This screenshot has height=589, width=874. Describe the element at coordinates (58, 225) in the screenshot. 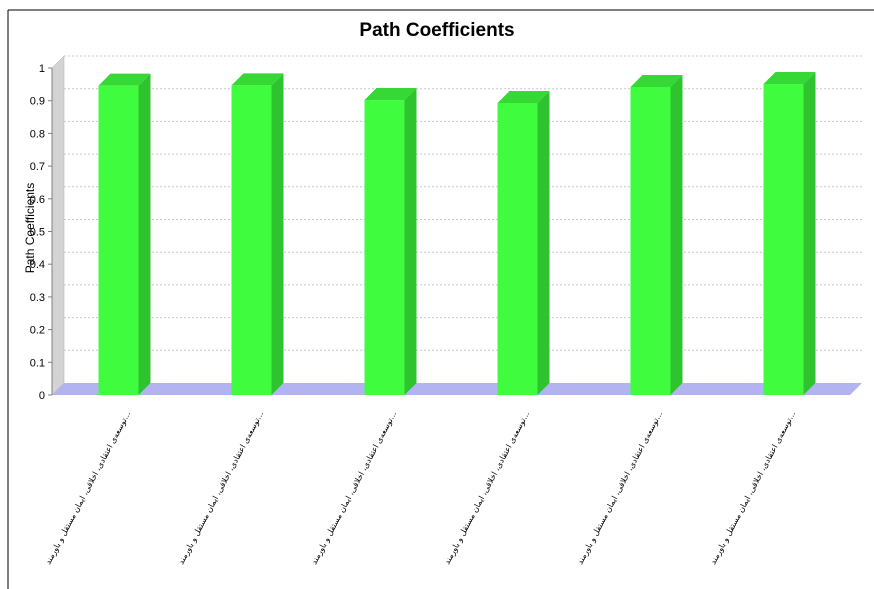

I see `chart-left-wall` at that location.